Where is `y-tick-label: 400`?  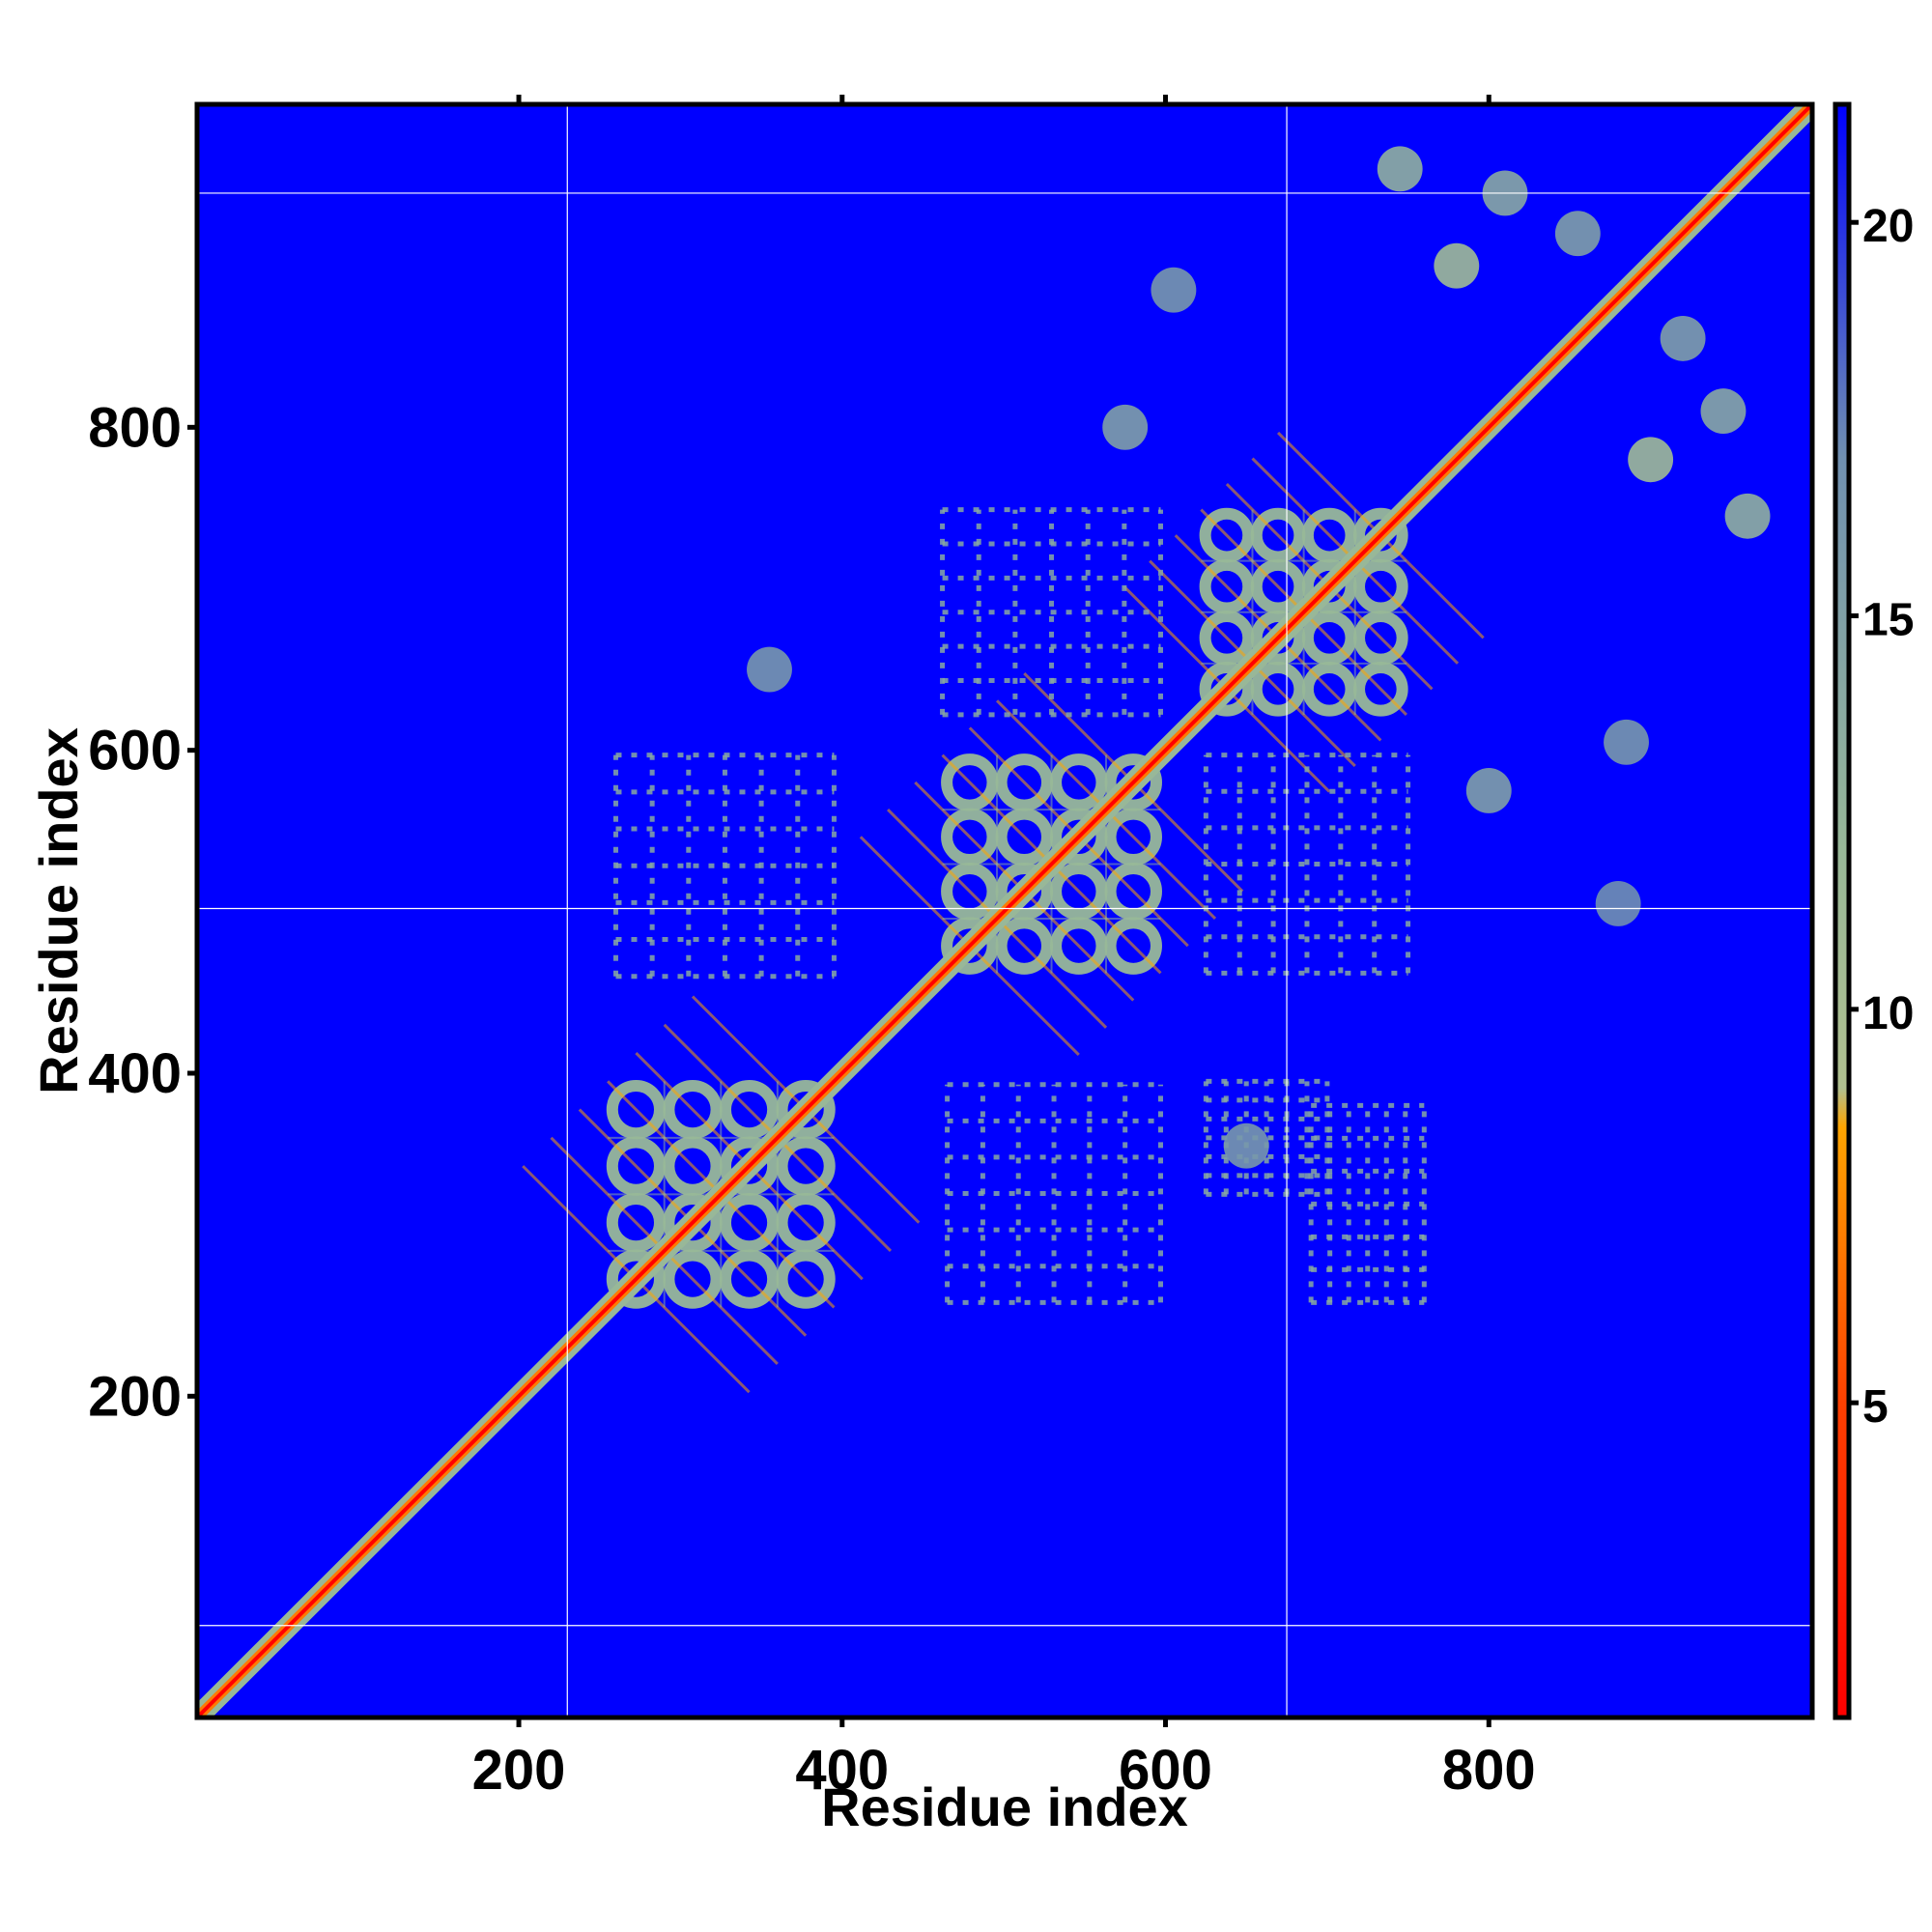
y-tick-label: 400 is located at coordinates (135, 1073).